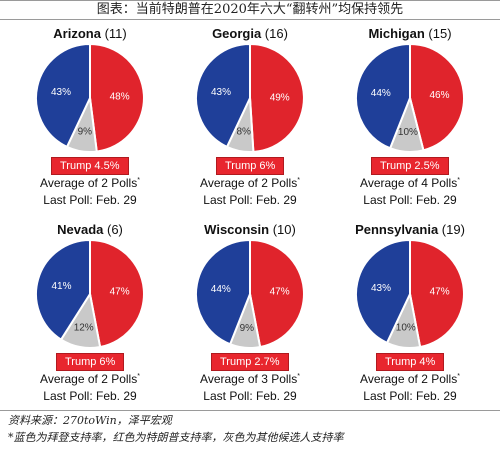 Image resolution: width=500 pixels, height=453 pixels. Describe the element at coordinates (396, 33) in the screenshot. I see `state-name: Michigan` at that location.